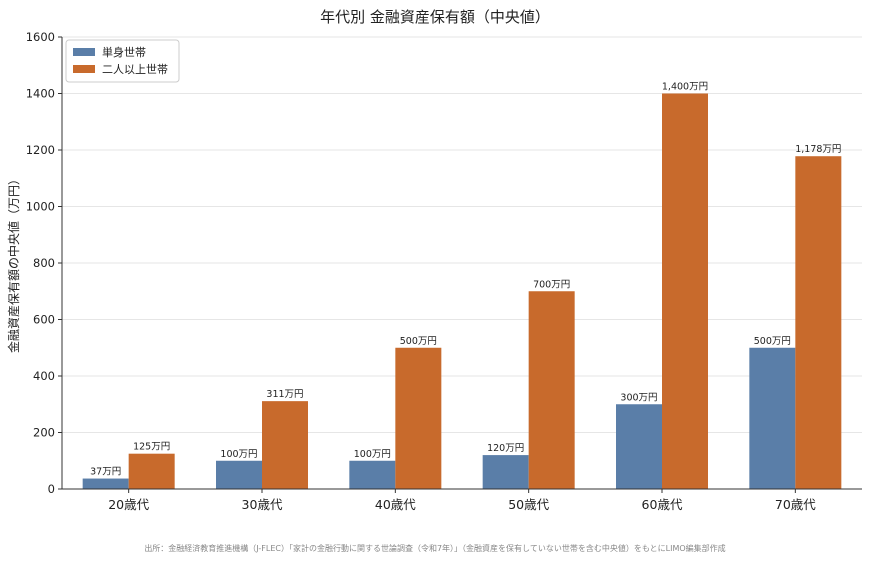  Describe the element at coordinates (262, 504) in the screenshot. I see `x-tick-label: 30歳代` at that location.